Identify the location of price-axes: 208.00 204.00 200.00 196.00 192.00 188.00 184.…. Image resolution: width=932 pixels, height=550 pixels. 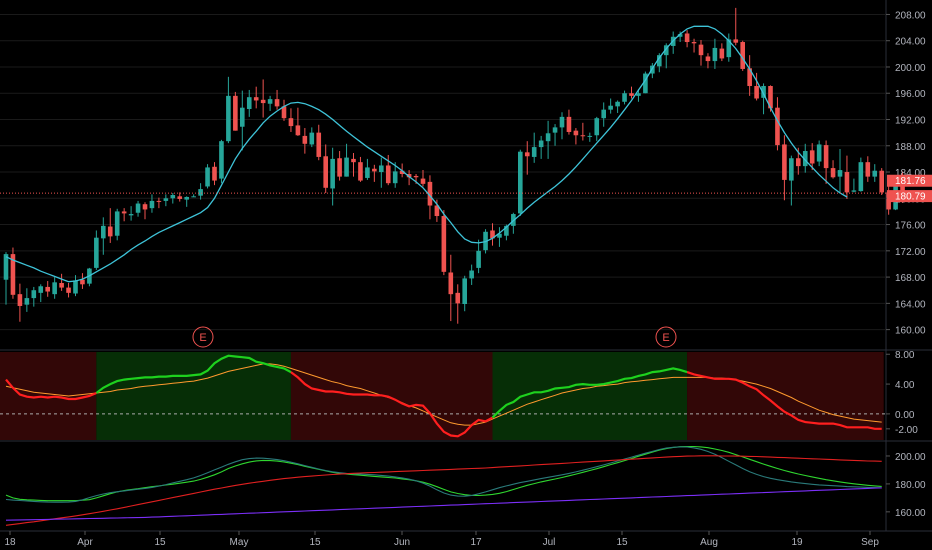
(909, 264).